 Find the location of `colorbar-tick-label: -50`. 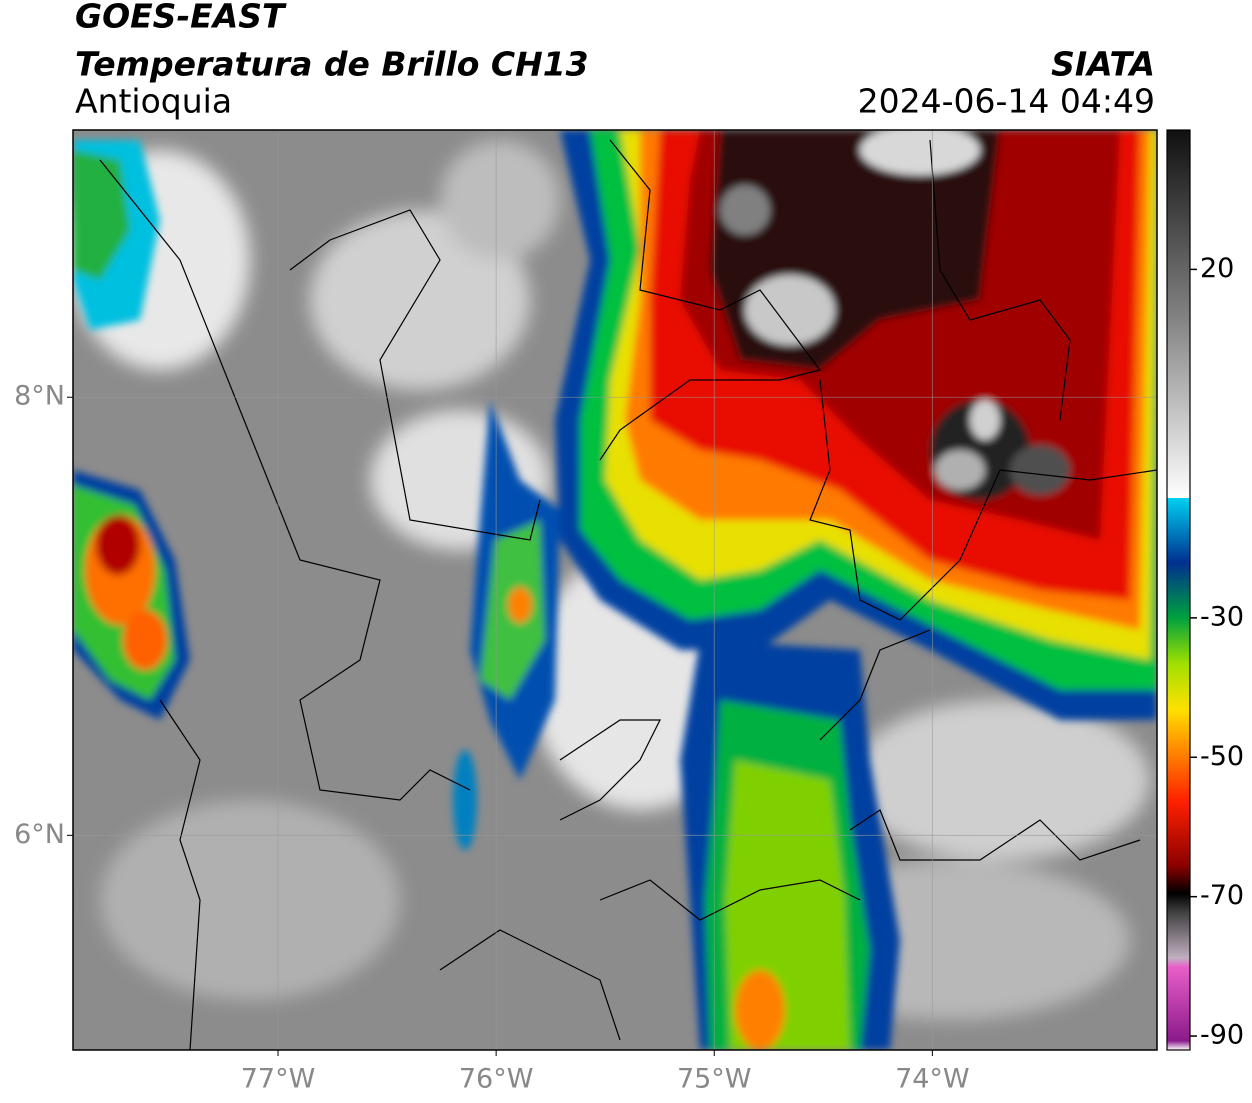

colorbar-tick-label: -50 is located at coordinates (1222, 756).